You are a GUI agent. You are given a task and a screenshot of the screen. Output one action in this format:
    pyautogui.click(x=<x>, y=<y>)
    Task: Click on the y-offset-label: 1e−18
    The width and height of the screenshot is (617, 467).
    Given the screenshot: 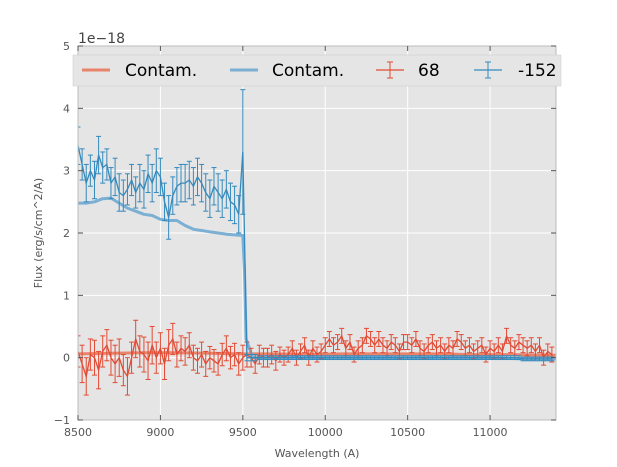 What is the action you would take?
    pyautogui.click(x=101, y=39)
    